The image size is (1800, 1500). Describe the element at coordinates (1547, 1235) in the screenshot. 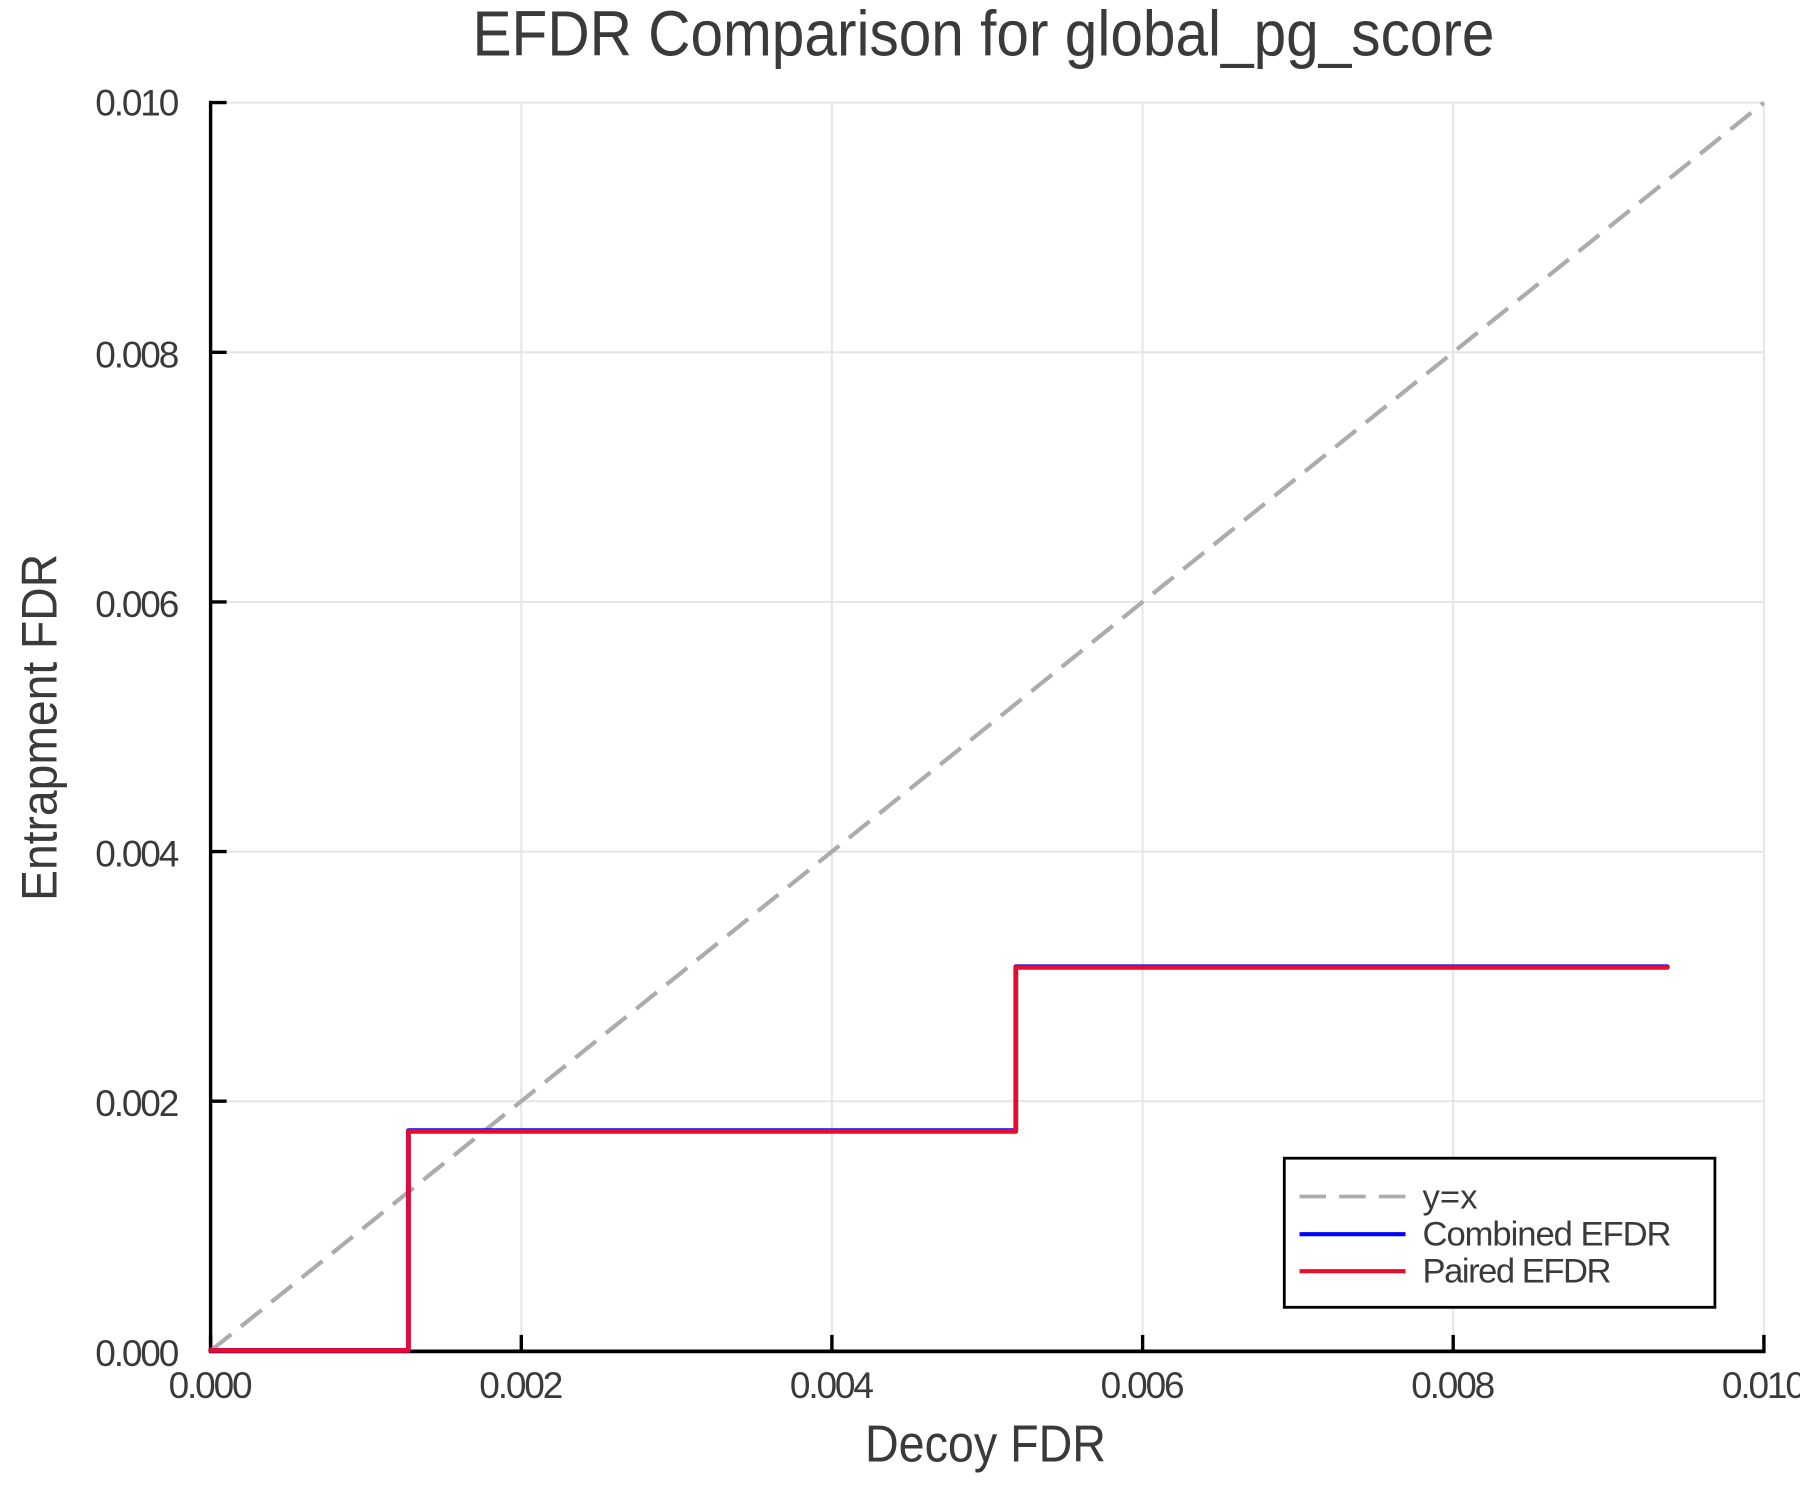

I see `svg-text: Combined EFDR` at that location.